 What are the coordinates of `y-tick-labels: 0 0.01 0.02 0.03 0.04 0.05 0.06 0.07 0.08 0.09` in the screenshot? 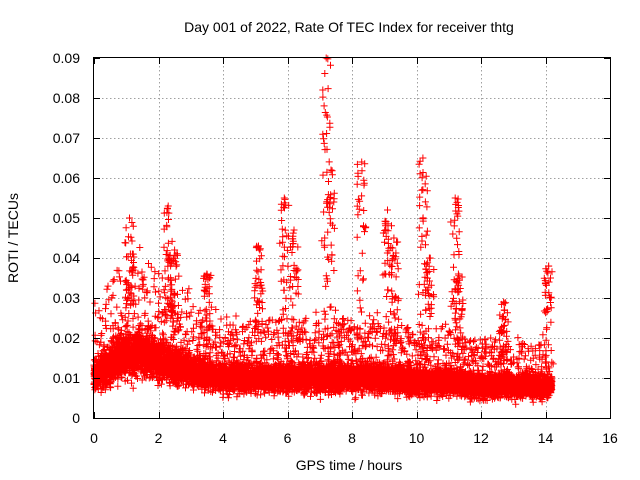 It's located at (66, 238).